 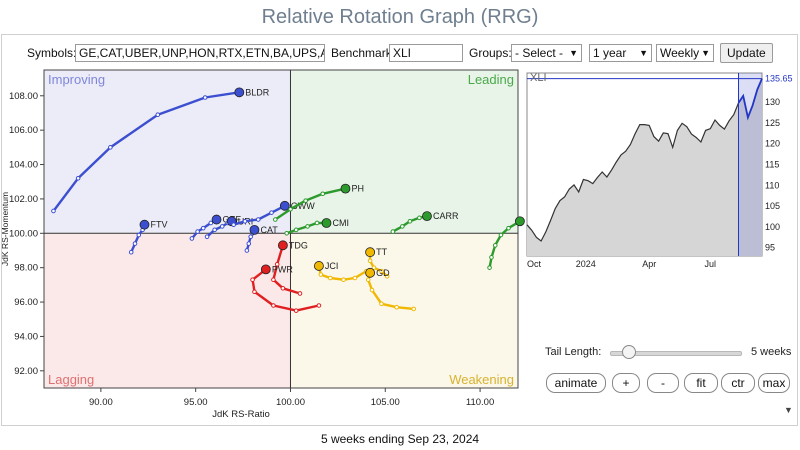 I want to click on x-axis-title: JdK RS-Ratio, so click(x=241, y=414).